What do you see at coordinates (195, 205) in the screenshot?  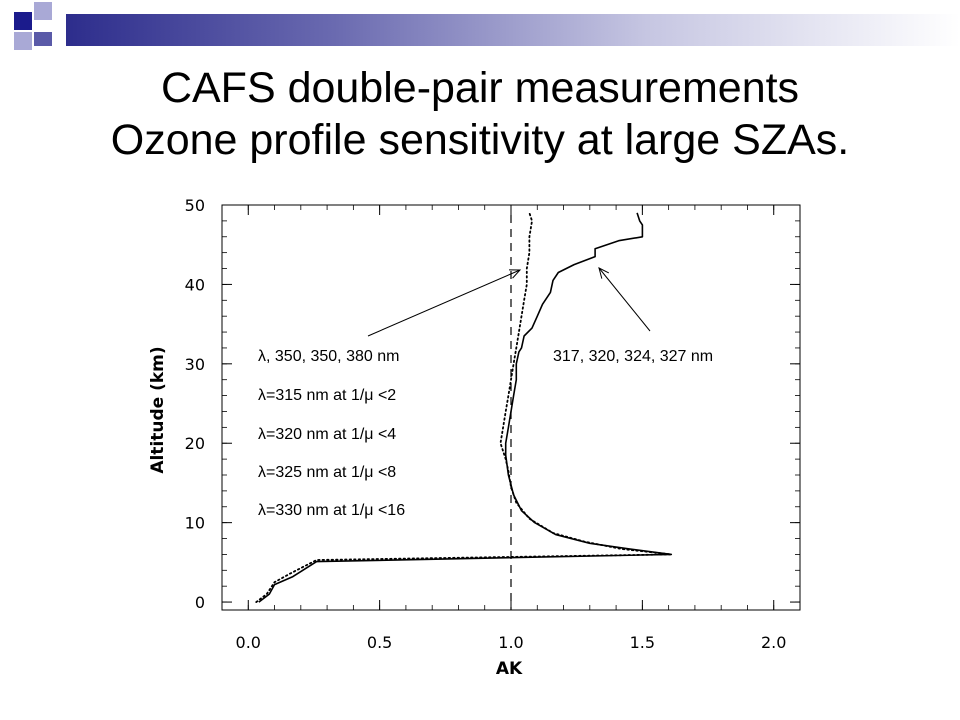 I see `y-tick-label: 50` at bounding box center [195, 205].